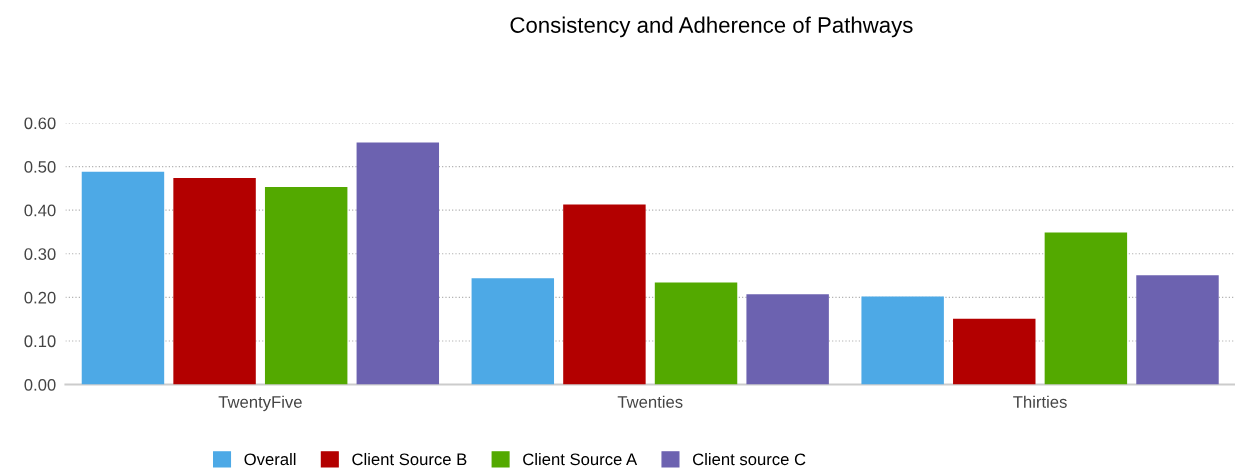 Image resolution: width=1235 pixels, height=473 pixels. I want to click on y-tick-label: 0.60, so click(40, 123).